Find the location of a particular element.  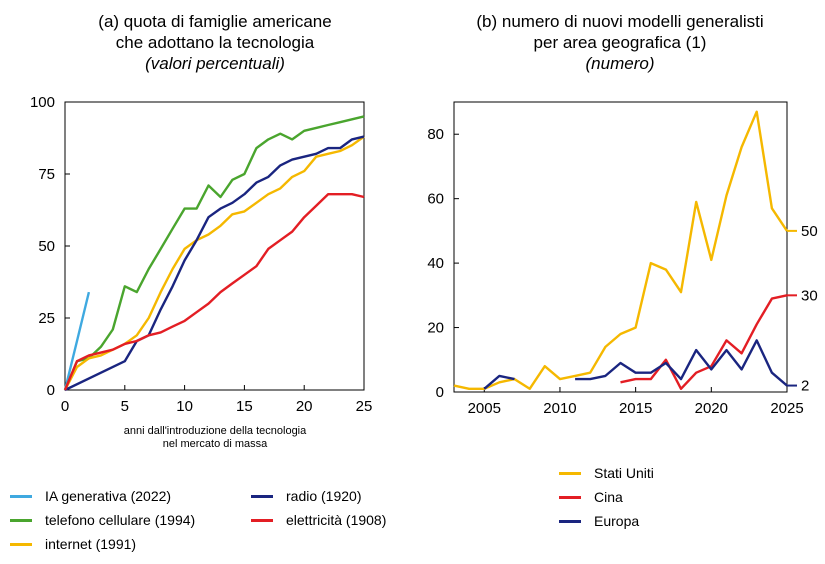

chart-a-x-tick-label: 20 is located at coordinates (304, 406).